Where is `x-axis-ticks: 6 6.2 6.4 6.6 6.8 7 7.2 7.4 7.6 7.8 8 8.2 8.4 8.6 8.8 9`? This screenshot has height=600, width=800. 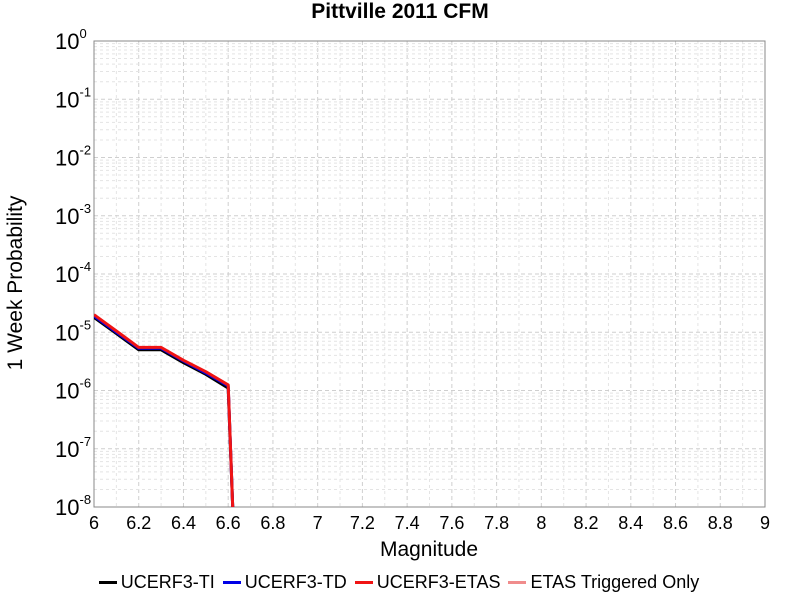
x-axis-ticks: 6 6.2 6.4 6.6 6.8 7 7.2 7.4 7.6 7.8 8 8.2 8.4 8.6 8.8 9 is located at coordinates (429, 523).